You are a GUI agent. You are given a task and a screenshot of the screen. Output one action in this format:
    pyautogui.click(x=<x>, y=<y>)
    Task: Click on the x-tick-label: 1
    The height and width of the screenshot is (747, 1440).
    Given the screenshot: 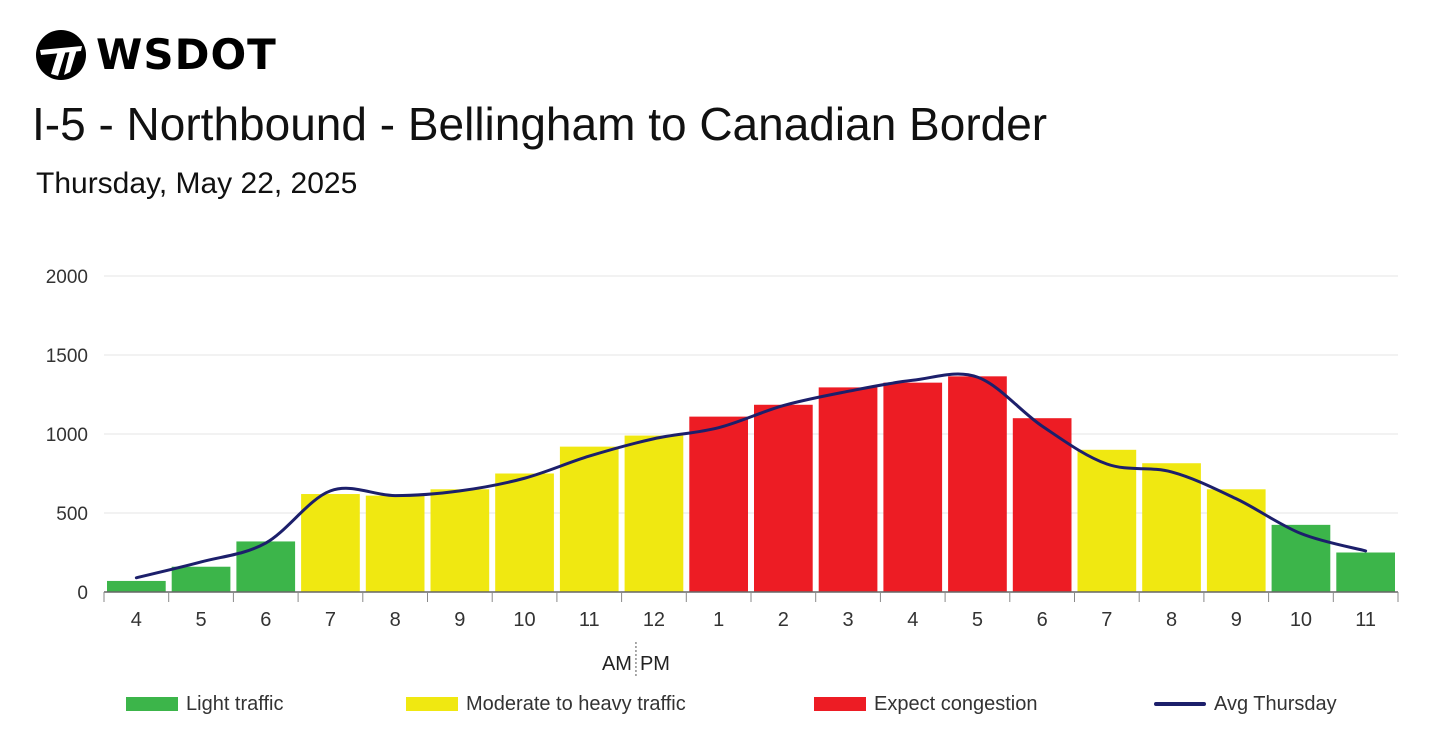 What is the action you would take?
    pyautogui.click(x=718, y=620)
    